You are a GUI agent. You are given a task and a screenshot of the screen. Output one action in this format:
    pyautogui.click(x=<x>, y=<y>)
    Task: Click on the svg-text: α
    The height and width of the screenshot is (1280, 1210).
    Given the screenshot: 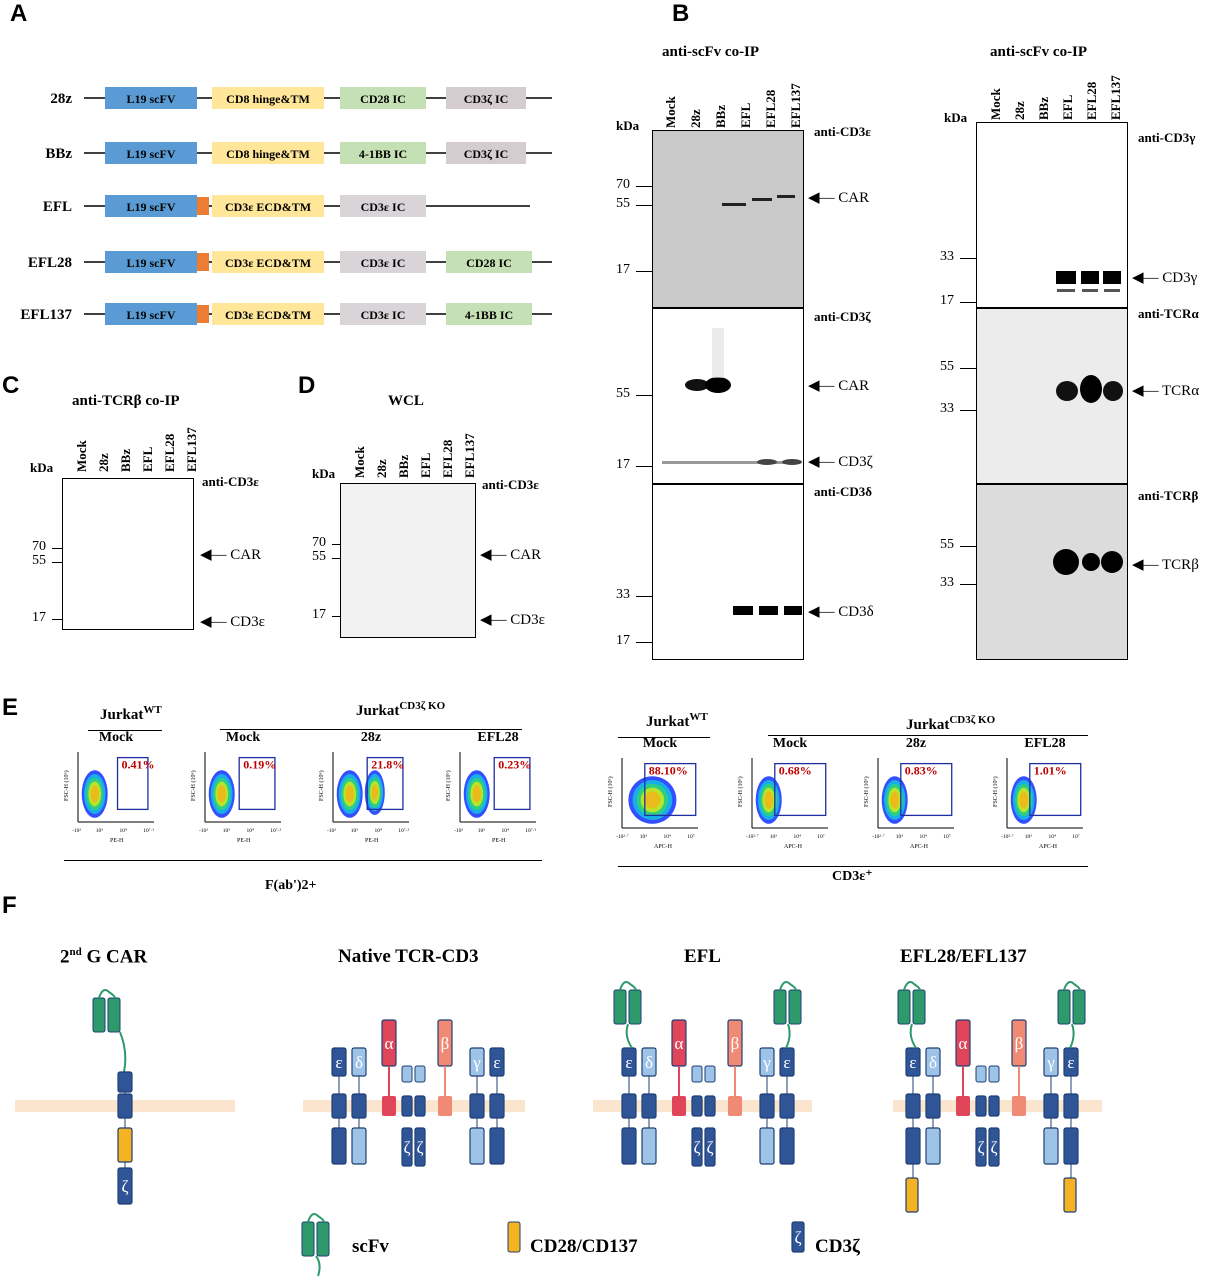 What is the action you would take?
    pyautogui.click(x=963, y=1043)
    